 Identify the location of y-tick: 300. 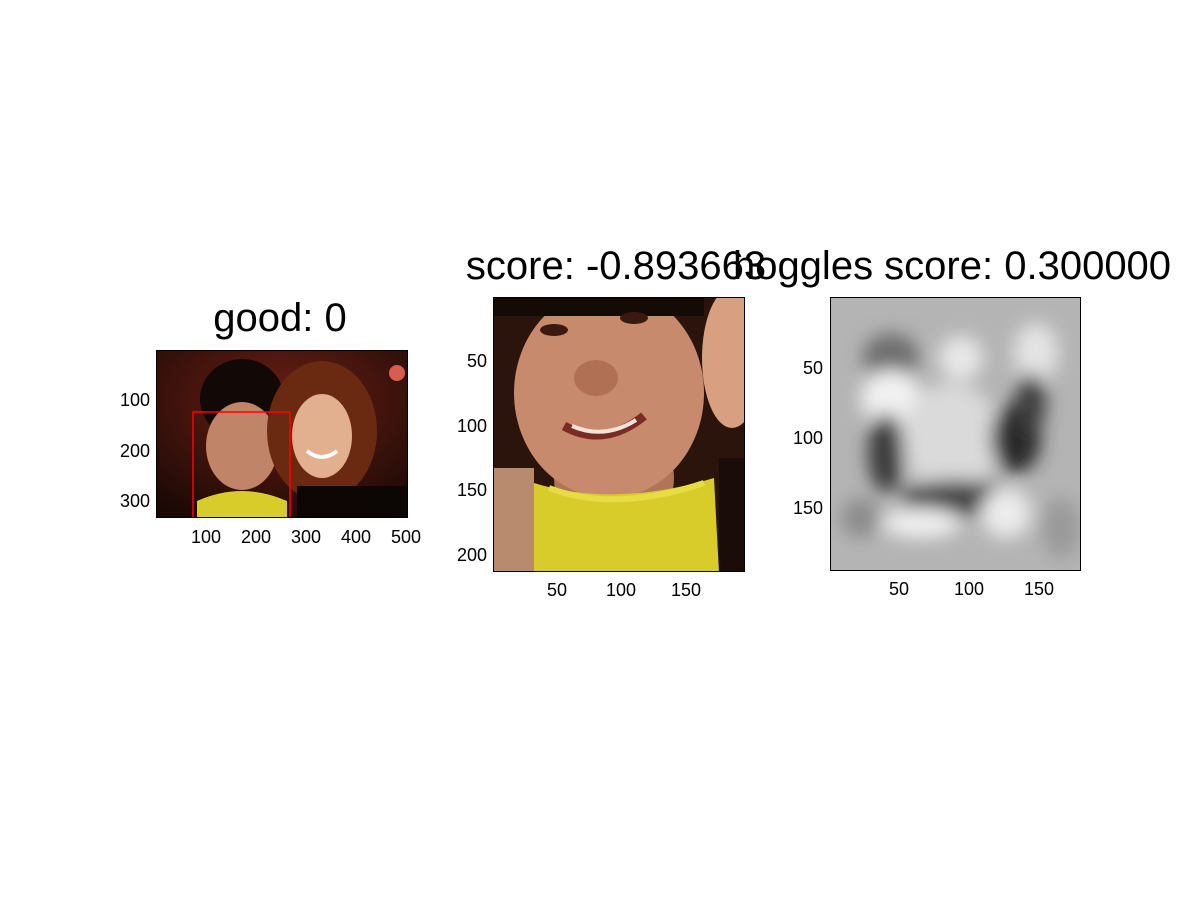
(134, 501).